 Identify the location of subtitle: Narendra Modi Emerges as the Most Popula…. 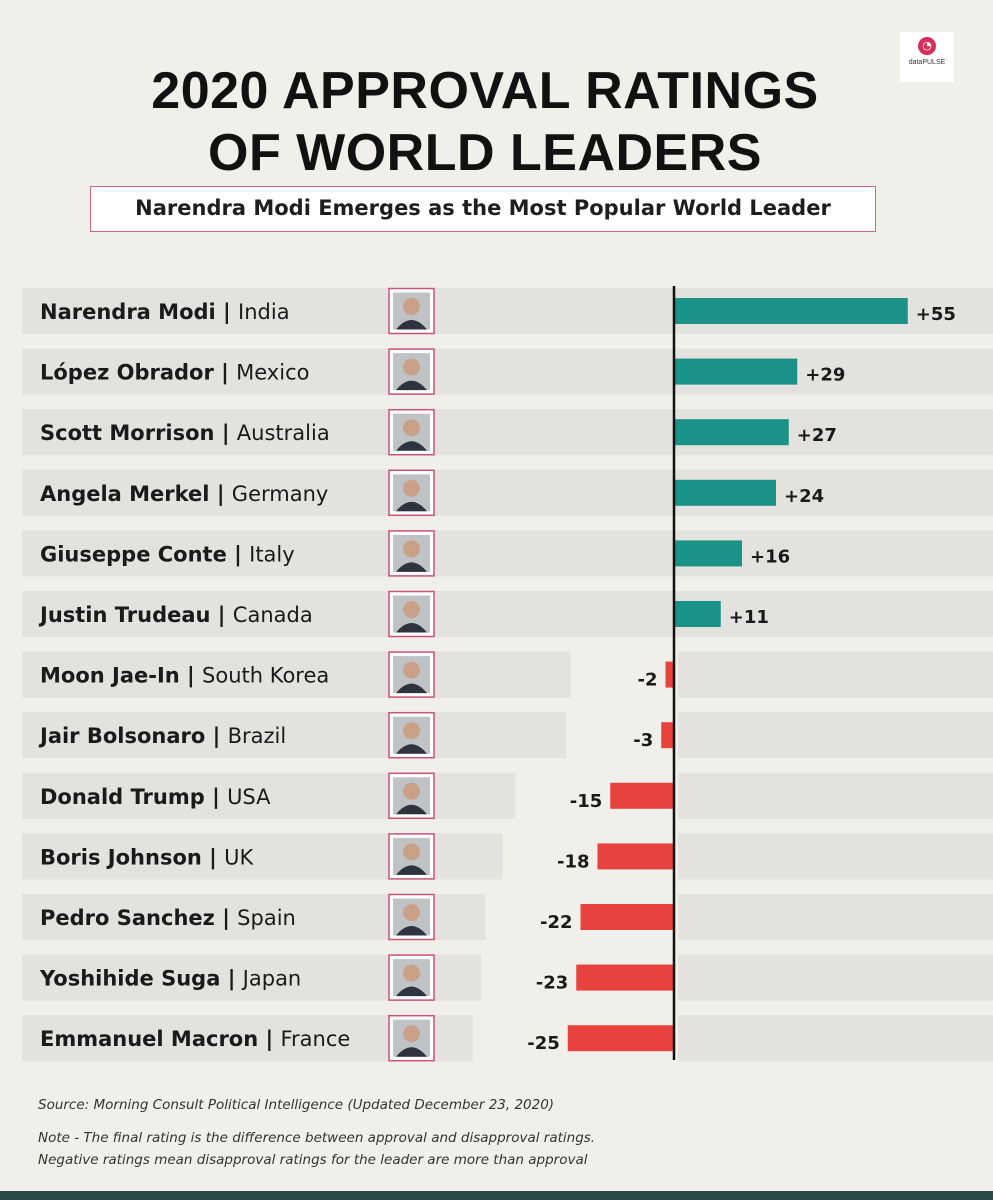
(483, 209).